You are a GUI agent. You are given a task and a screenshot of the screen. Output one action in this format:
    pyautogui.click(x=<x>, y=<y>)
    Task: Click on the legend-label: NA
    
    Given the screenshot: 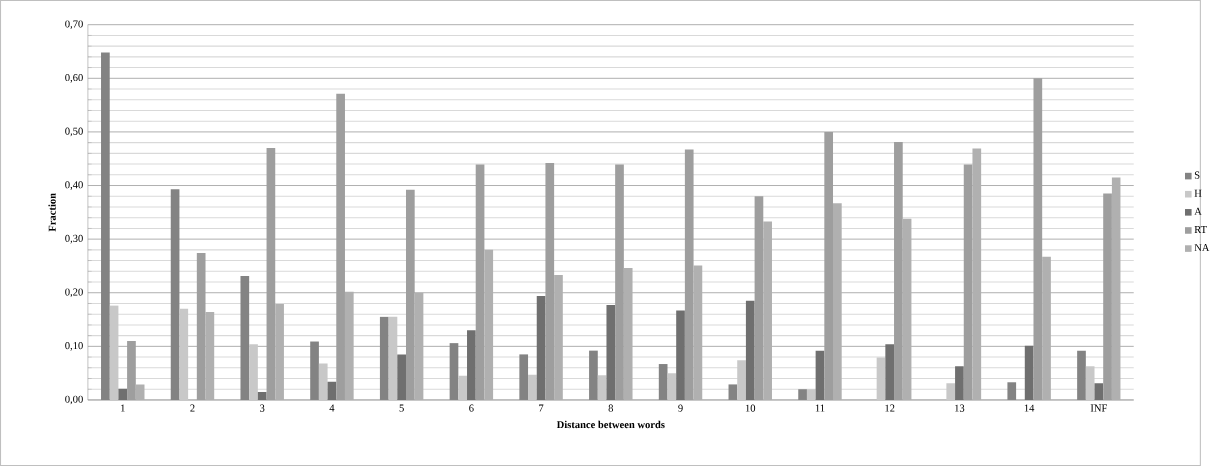 What is the action you would take?
    pyautogui.click(x=1202, y=247)
    